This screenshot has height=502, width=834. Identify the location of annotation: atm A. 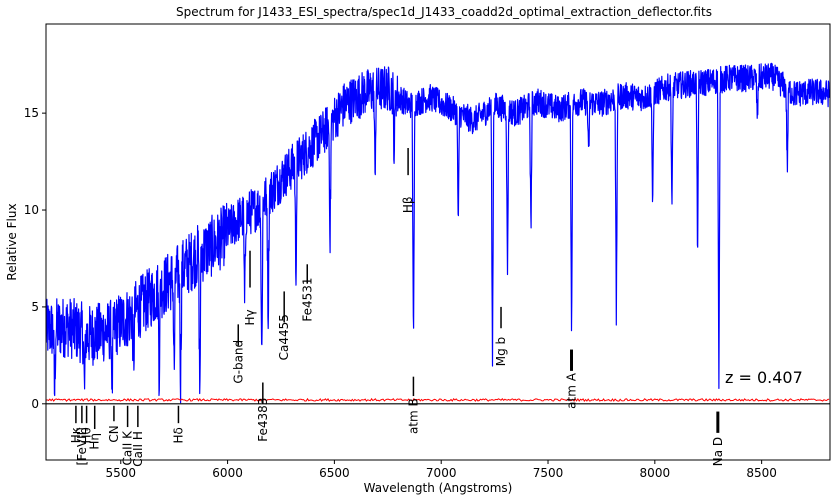
(572, 379).